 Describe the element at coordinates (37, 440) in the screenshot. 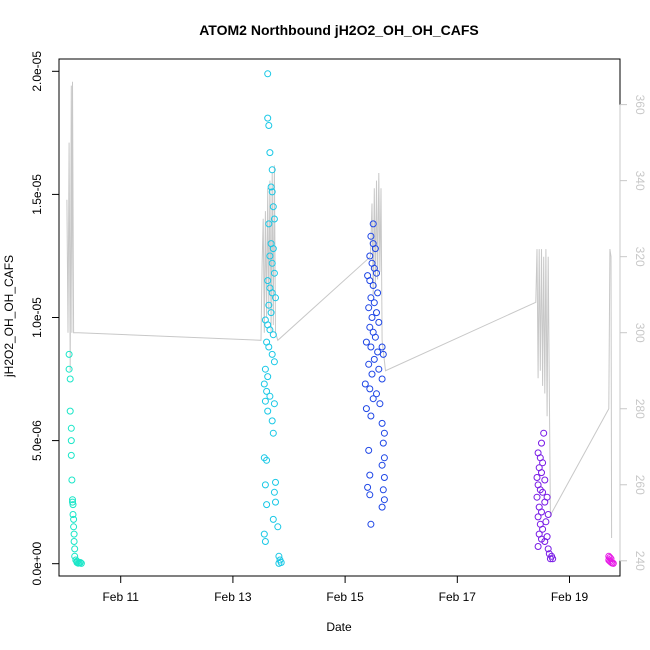

I see `y-tick-label: 5.0e-06` at that location.